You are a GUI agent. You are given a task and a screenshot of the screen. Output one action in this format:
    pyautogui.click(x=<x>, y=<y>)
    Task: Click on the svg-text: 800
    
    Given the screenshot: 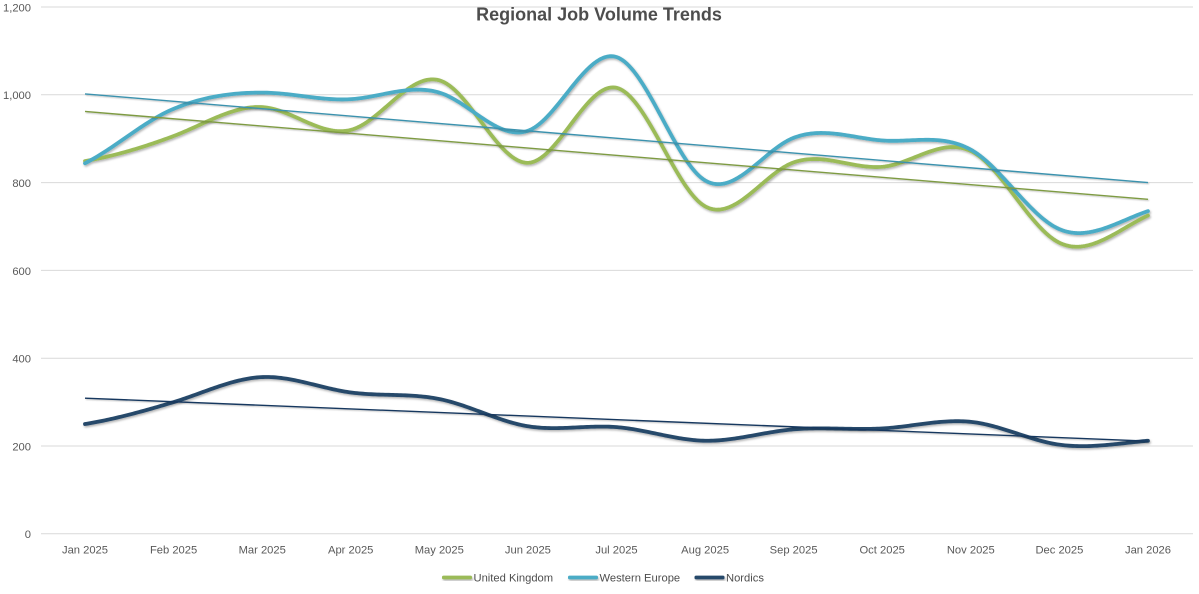 What is the action you would take?
    pyautogui.click(x=21, y=184)
    